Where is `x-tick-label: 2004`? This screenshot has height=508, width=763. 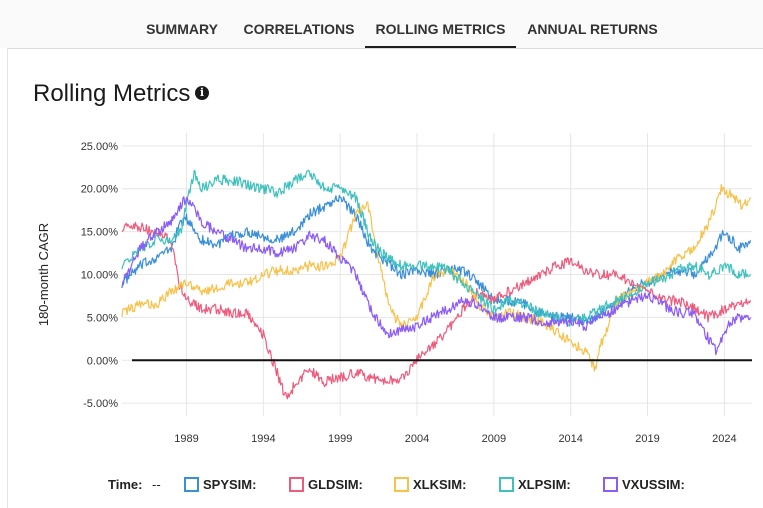
x-tick-label: 2004 is located at coordinates (417, 439).